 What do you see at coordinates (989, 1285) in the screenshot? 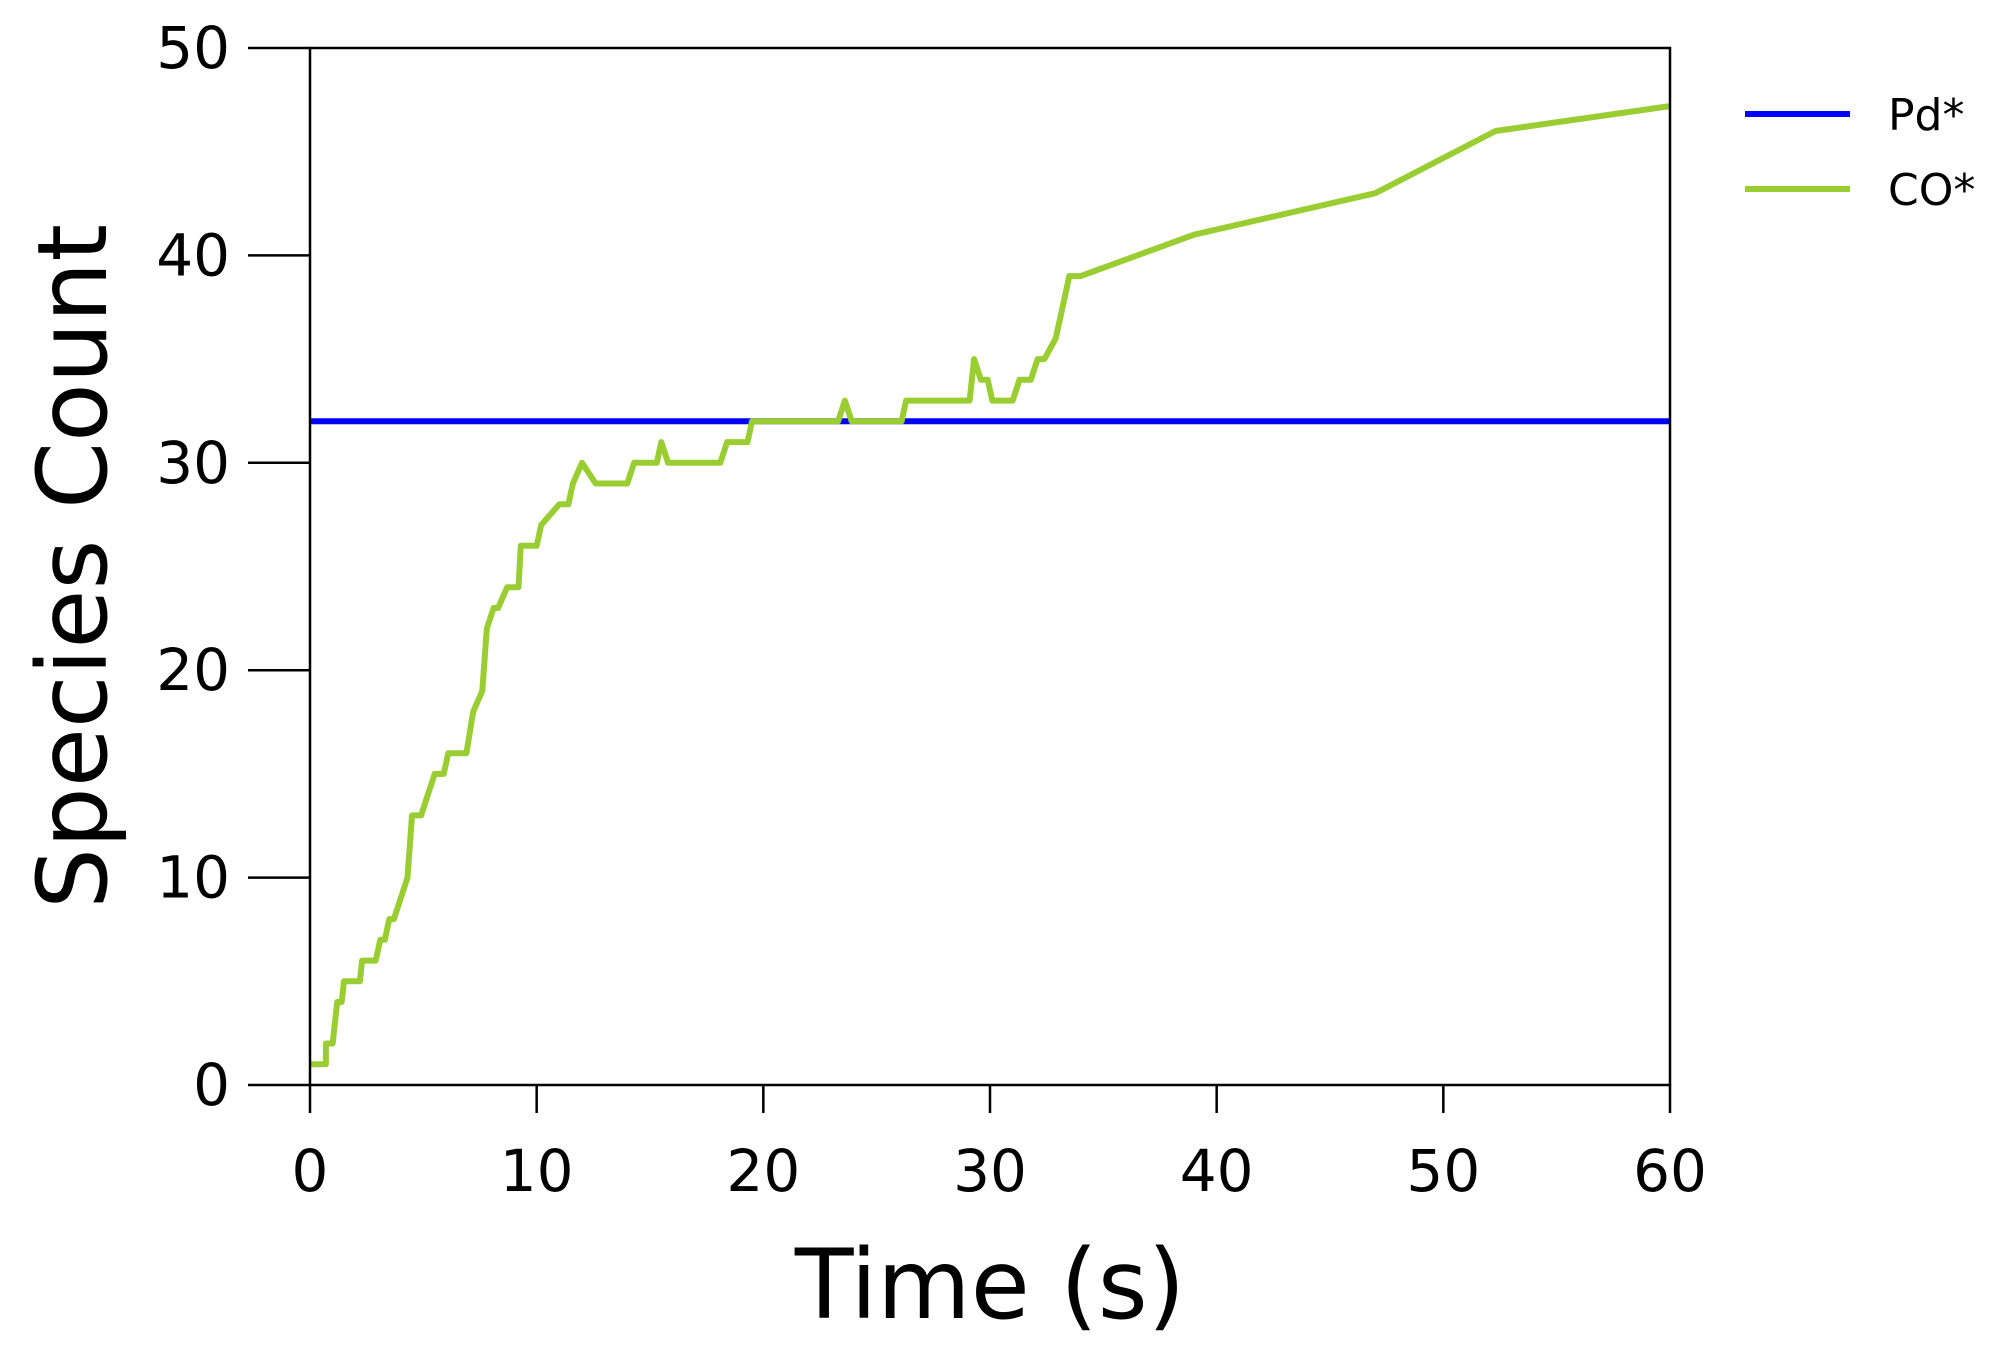
I see `x-axis-title: Time (s)` at bounding box center [989, 1285].